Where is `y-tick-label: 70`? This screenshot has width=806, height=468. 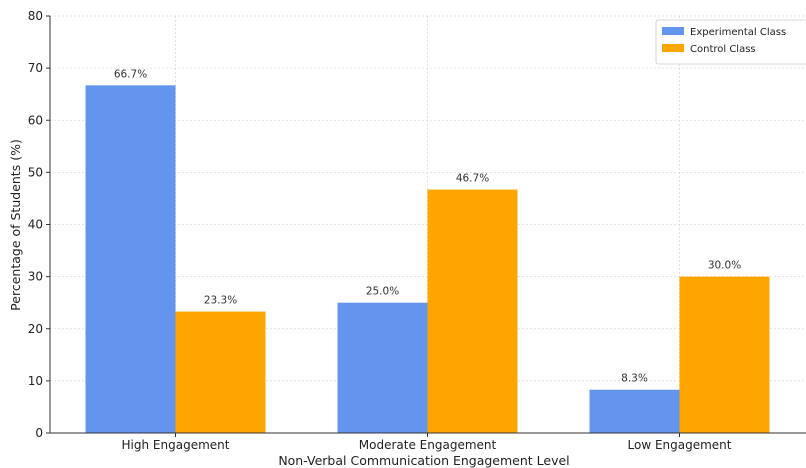 y-tick-label: 70 is located at coordinates (35, 68).